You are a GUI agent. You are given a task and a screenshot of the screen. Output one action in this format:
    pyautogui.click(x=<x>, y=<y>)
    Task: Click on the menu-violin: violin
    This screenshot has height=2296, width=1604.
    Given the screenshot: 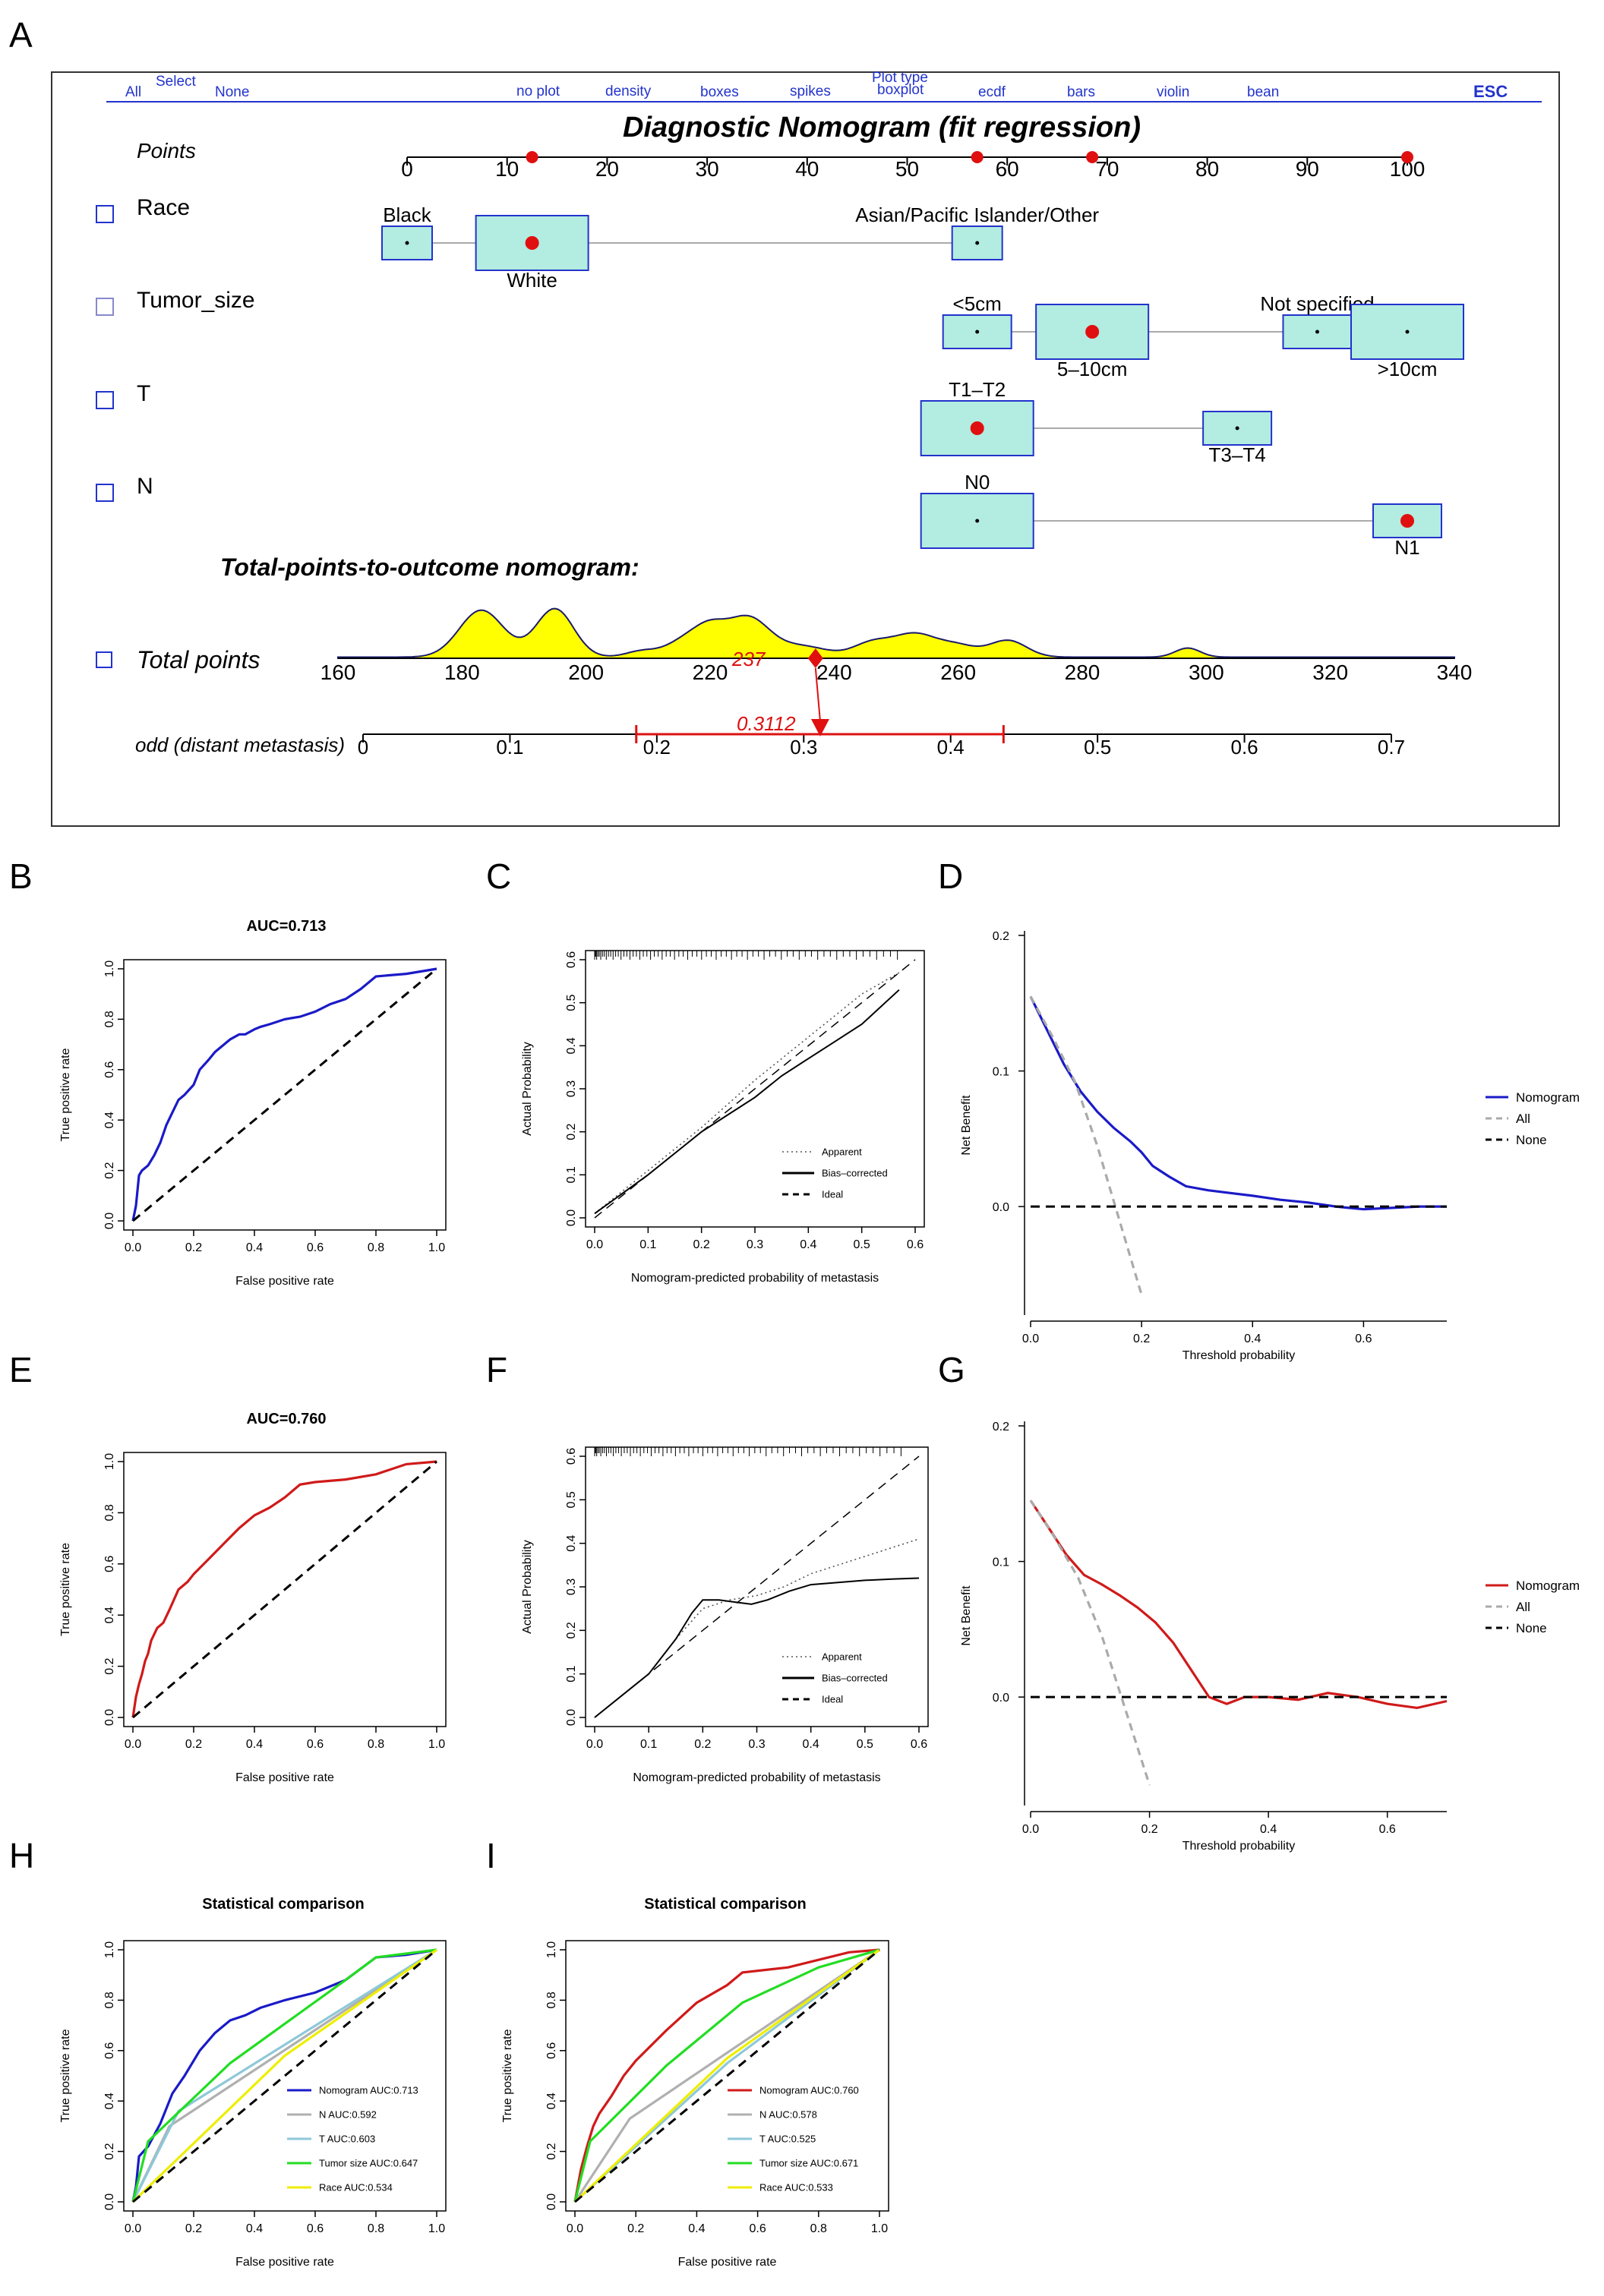 What is the action you would take?
    pyautogui.click(x=1173, y=92)
    